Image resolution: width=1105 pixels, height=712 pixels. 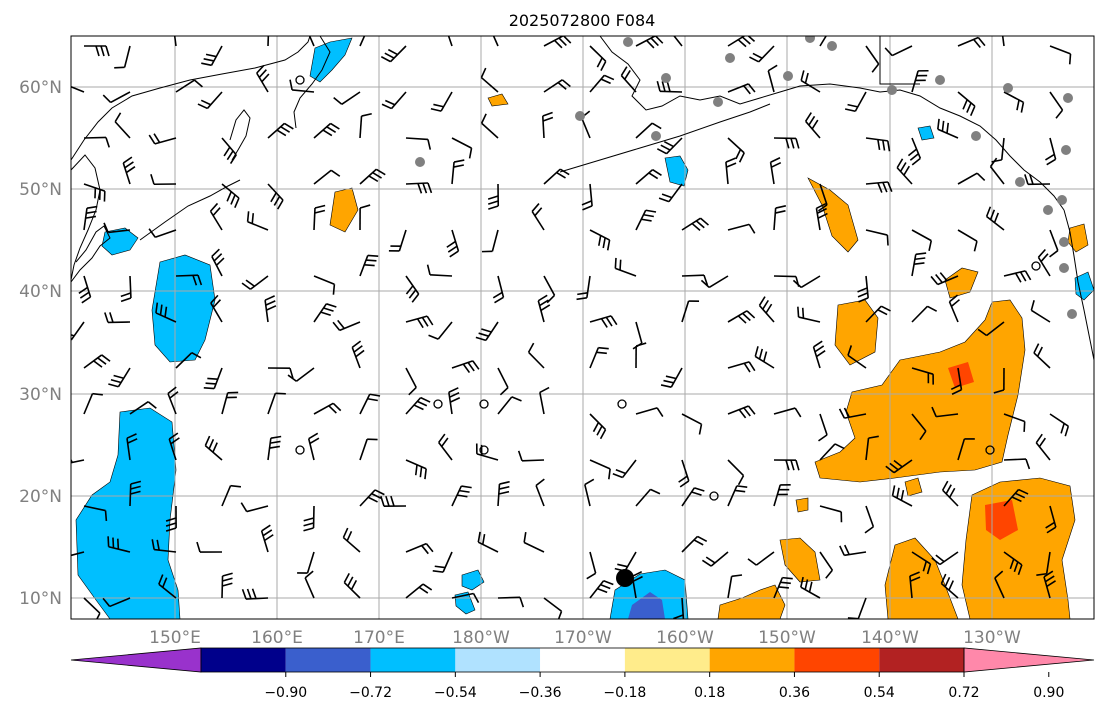 What do you see at coordinates (183, 308) in the screenshot?
I see `negative-anomaly-east-of-japan` at bounding box center [183, 308].